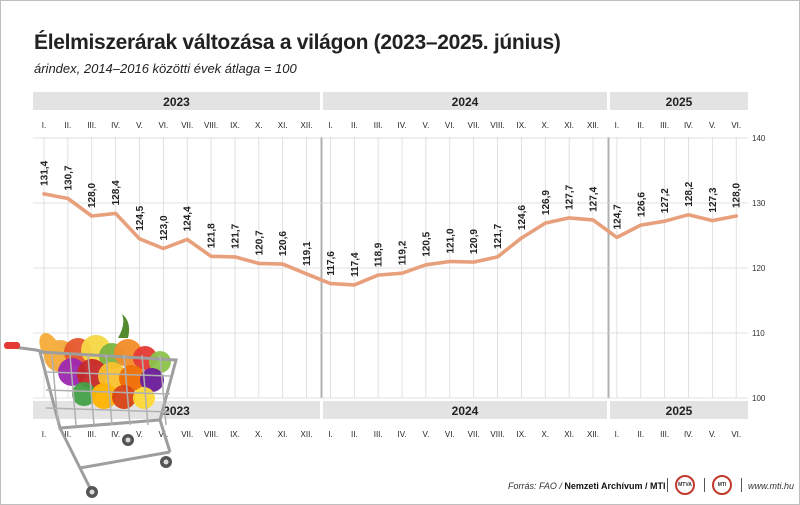  I want to click on data-label: 123,0, so click(164, 227).